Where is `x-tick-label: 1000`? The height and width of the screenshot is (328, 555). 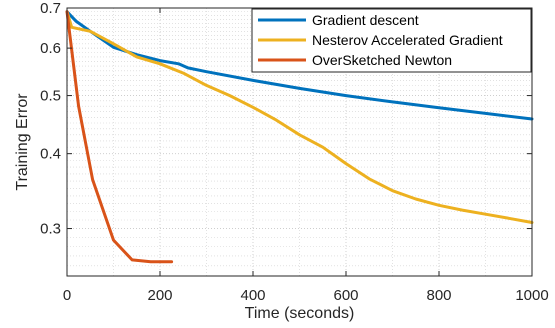
x-tick-label: 1000 is located at coordinates (531, 295).